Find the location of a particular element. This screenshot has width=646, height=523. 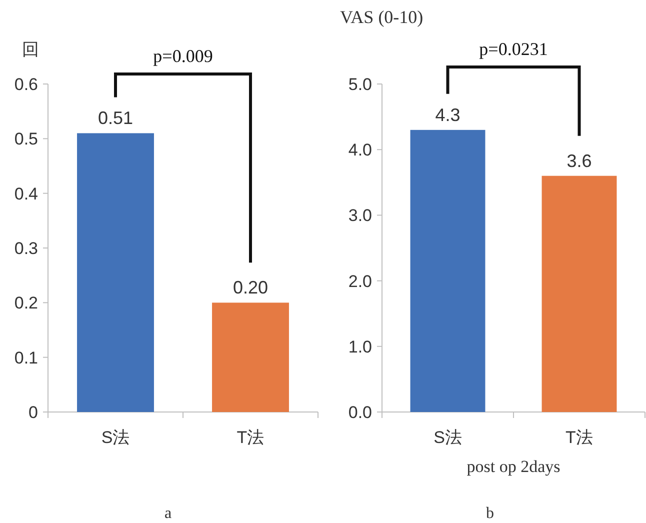

y-tick-label: 0.1 is located at coordinates (26, 358).